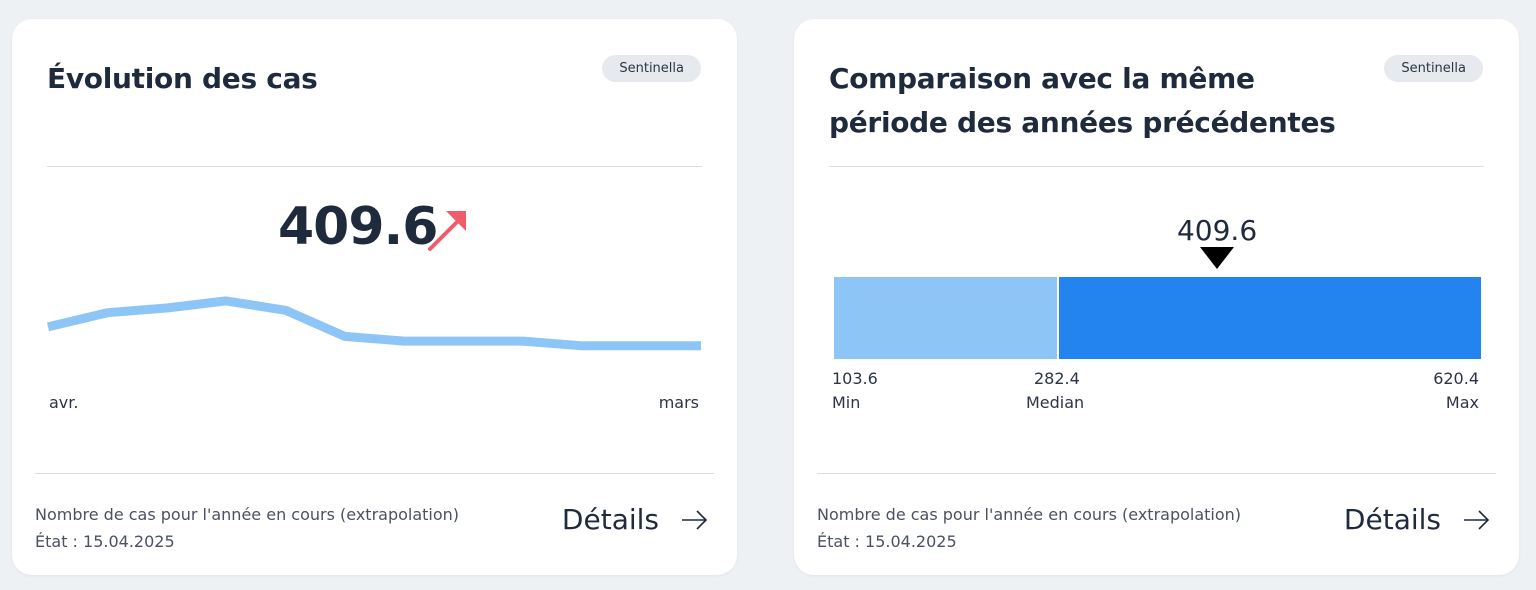 The height and width of the screenshot is (590, 1536). Describe the element at coordinates (1462, 402) in the screenshot. I see `max-label: Max` at that location.